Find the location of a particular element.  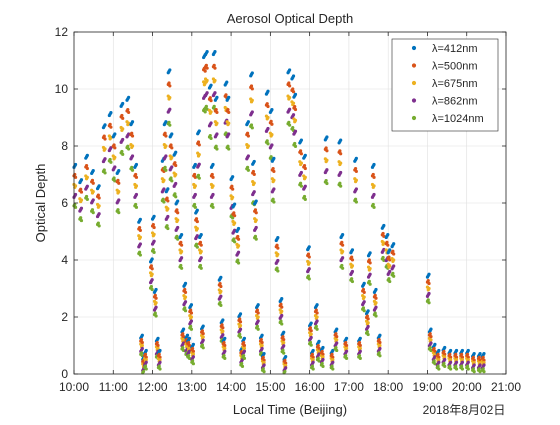

legend-marker is located at coordinates (414, 118).